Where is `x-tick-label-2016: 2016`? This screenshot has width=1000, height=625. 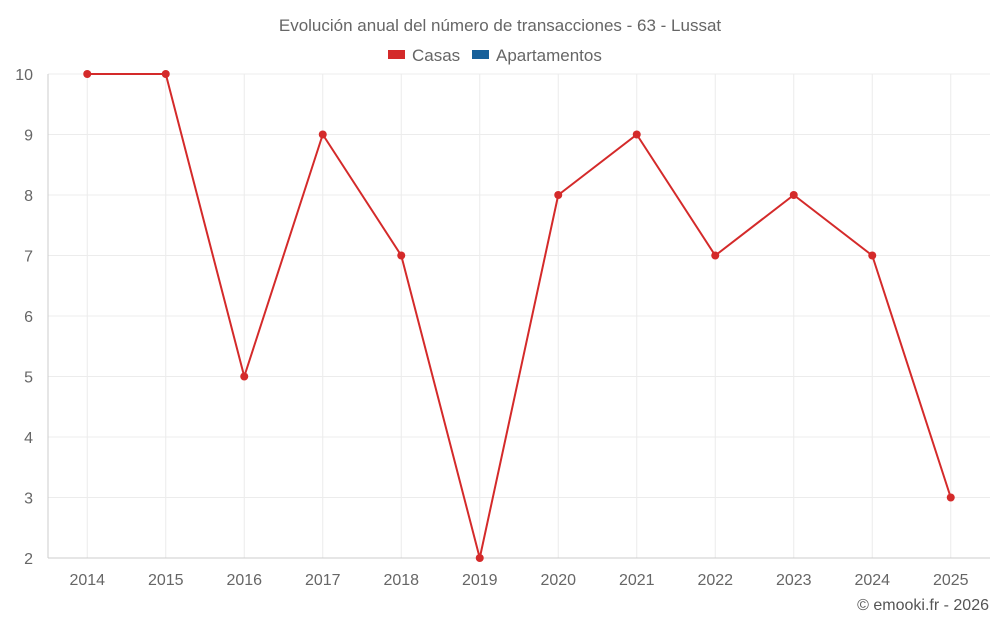 x-tick-label-2016: 2016 is located at coordinates (244, 580).